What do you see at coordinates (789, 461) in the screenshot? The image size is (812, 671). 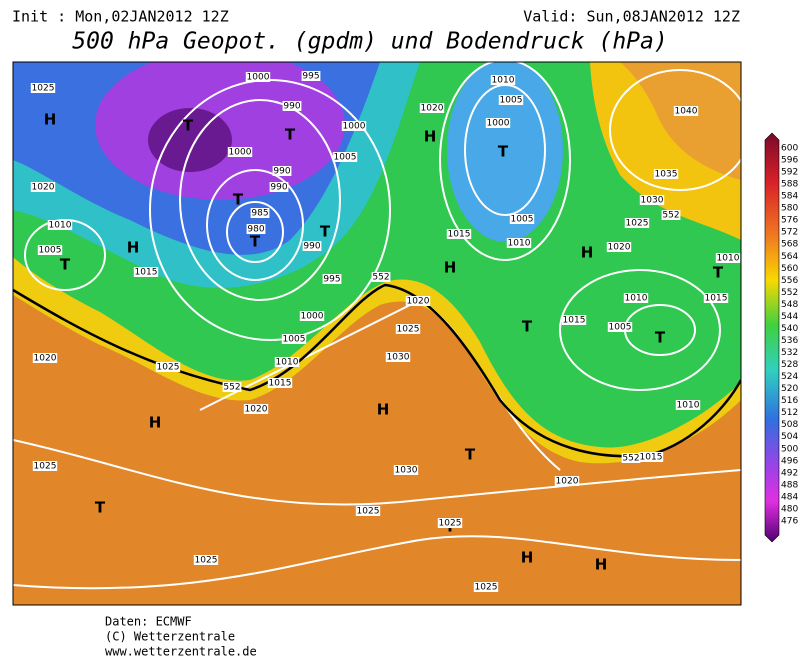 I see `legend-label: 496` at bounding box center [789, 461].